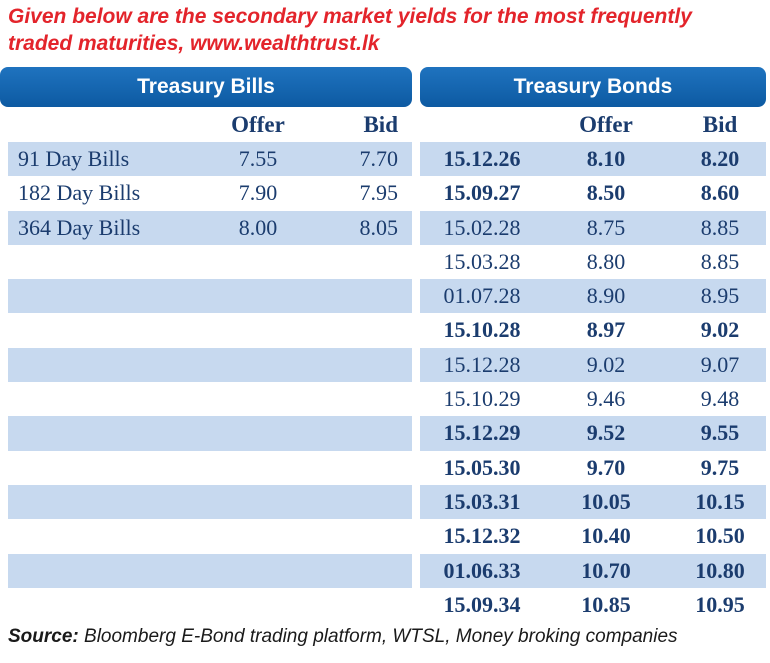 This screenshot has width=770, height=663. Describe the element at coordinates (482, 433) in the screenshot. I see `bond-maturity: 15.12.29` at that location.